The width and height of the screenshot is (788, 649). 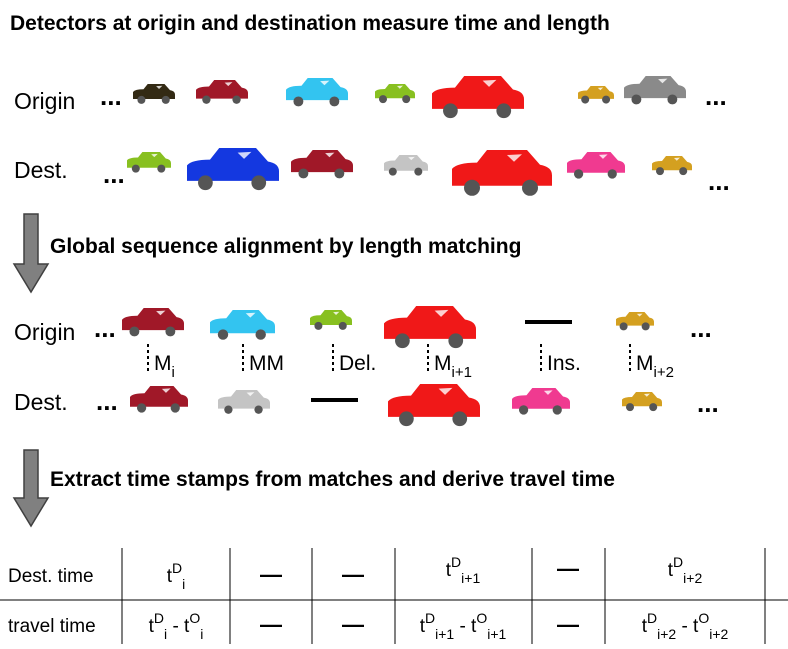 I want to click on operation-label: MM, so click(x=266, y=363).